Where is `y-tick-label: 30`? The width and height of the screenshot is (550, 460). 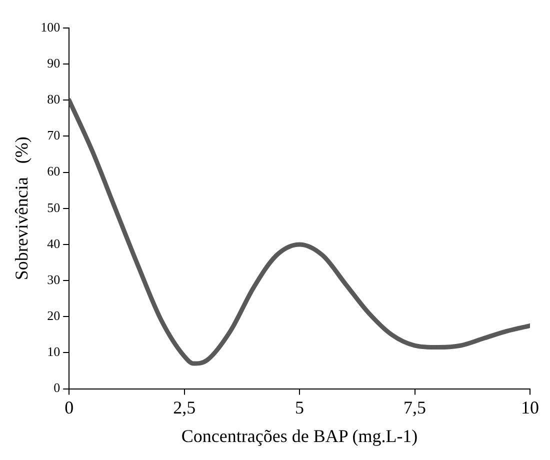 y-tick-label: 30 is located at coordinates (53, 279).